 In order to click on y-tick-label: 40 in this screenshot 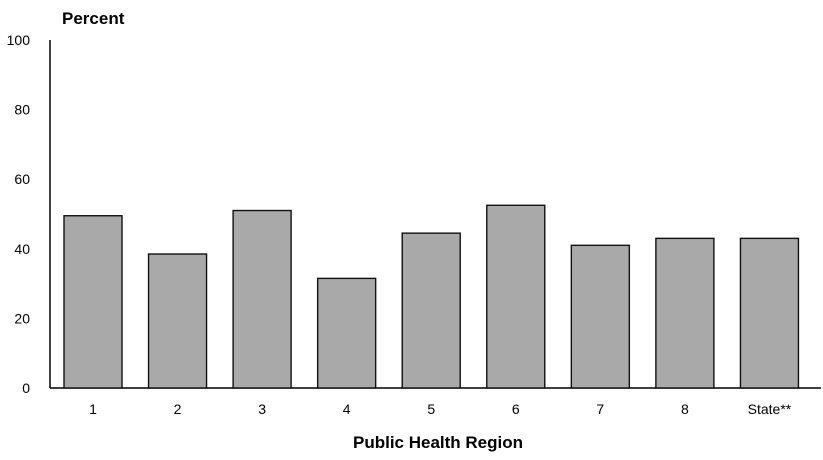, I will do `click(22, 249)`.